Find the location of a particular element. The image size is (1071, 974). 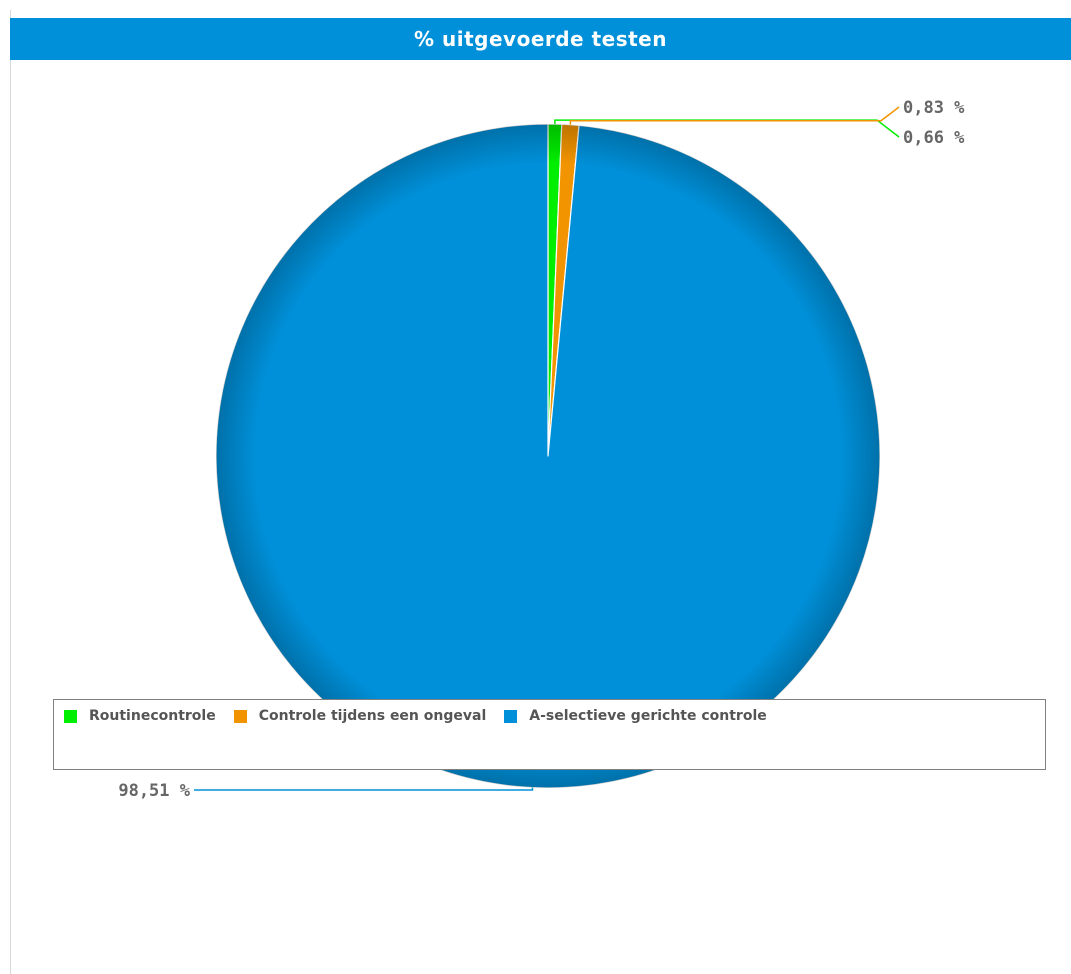

data-label-controle-tijdens-een-ongeval: 0,83 % is located at coordinates (934, 108).